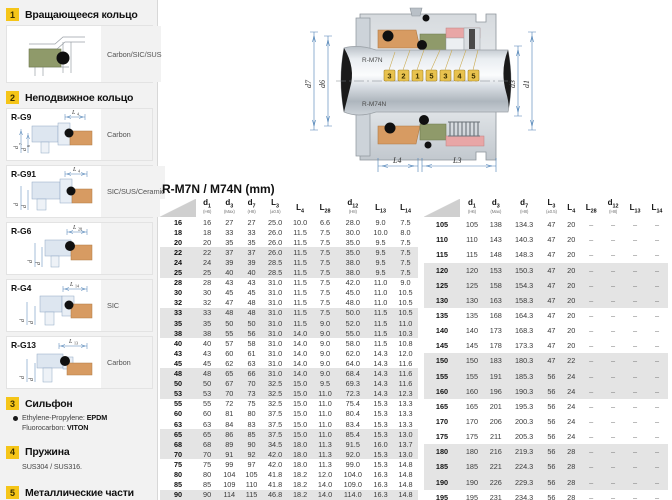  Describe the element at coordinates (79, 171) in the screenshot. I see `svg-text: 4` at that location.